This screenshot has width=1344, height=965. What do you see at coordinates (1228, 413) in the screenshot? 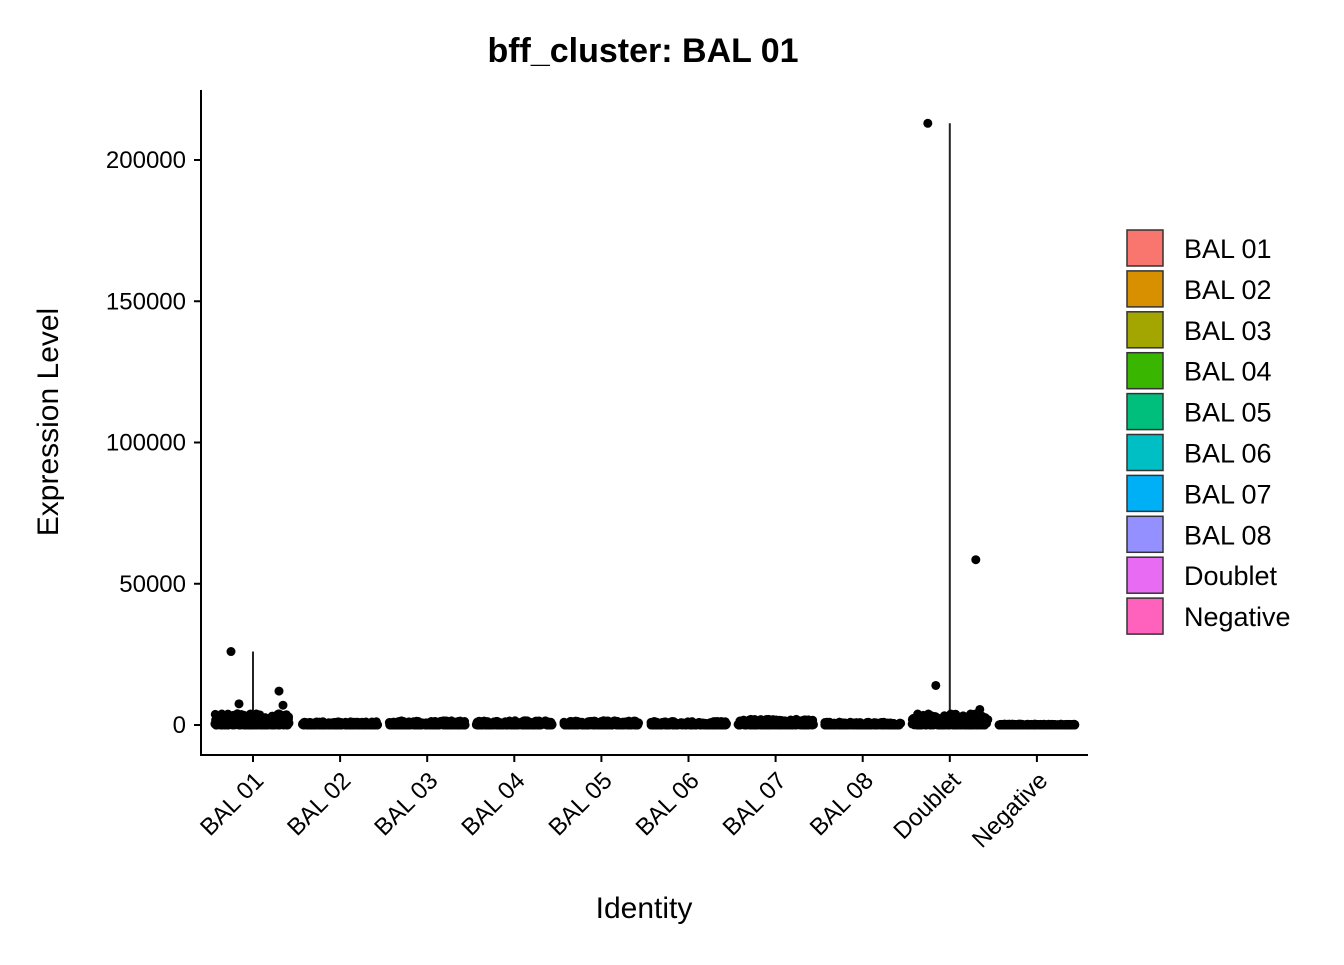
I see `legend-label: BAL 05` at bounding box center [1228, 413].